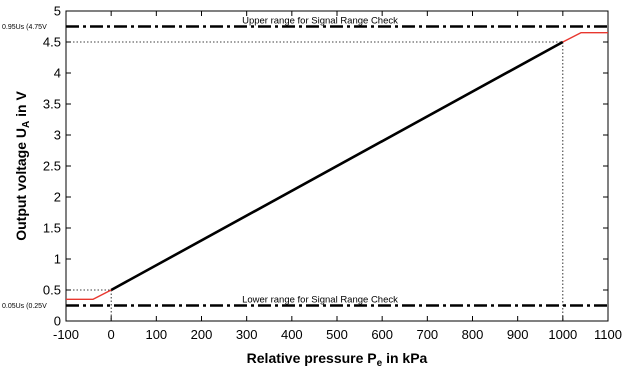 This screenshot has width=642, height=375. Describe the element at coordinates (156, 334) in the screenshot. I see `x-tick-label: 100` at that location.